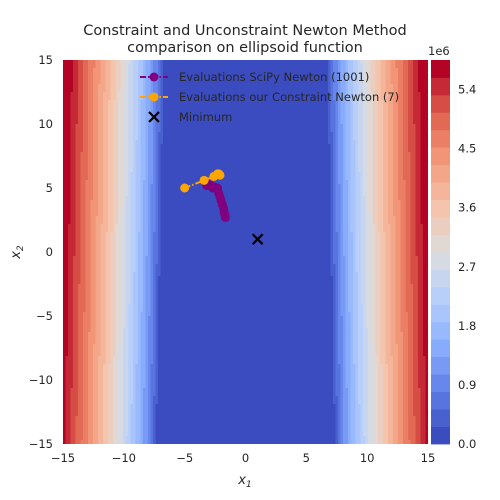 Image resolution: width=500 pixels, height=500 pixels. What do you see at coordinates (289, 97) in the screenshot?
I see `legend-label: Evaluations our Constraint Newton (7)` at bounding box center [289, 97].